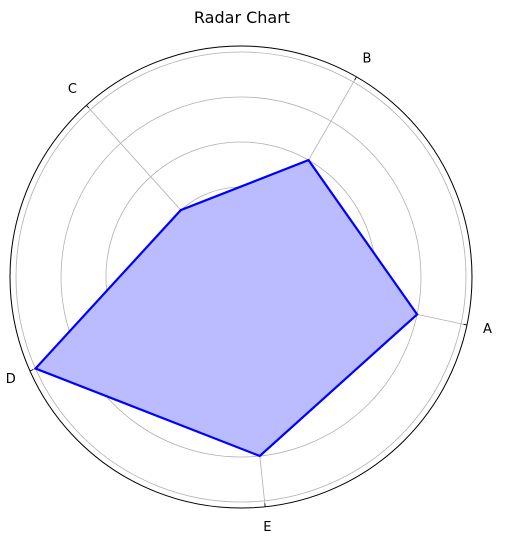 The image size is (506, 537). What do you see at coordinates (487, 329) in the screenshot?
I see `category-label-A: A` at bounding box center [487, 329].